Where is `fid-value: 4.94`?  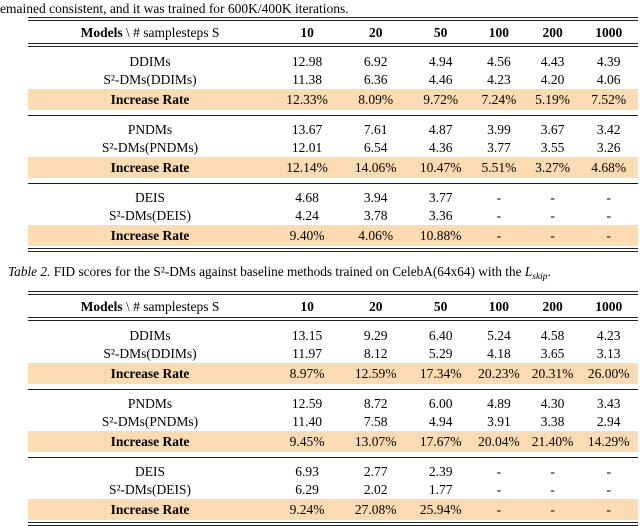
fid-value: 4.94 is located at coordinates (440, 421).